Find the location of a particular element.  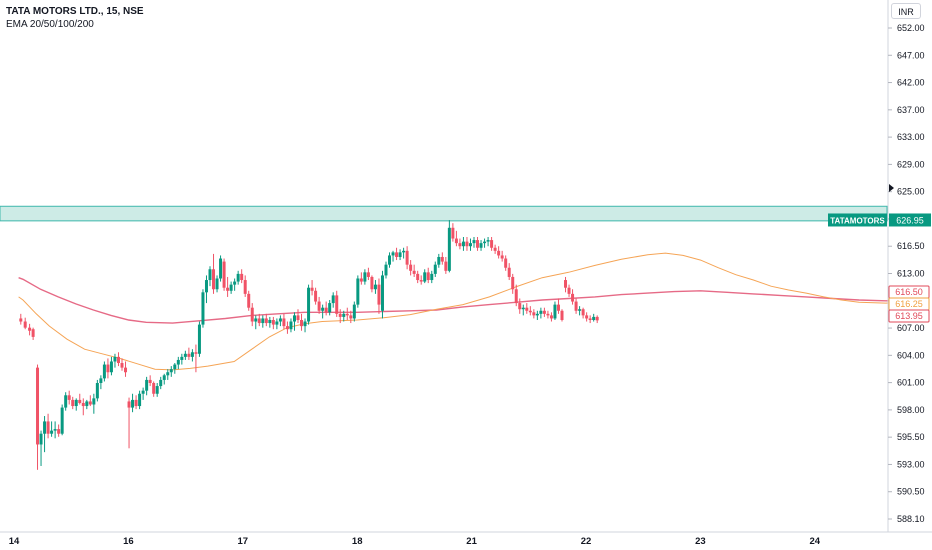

price-tick-label: 604.00 is located at coordinates (911, 355).